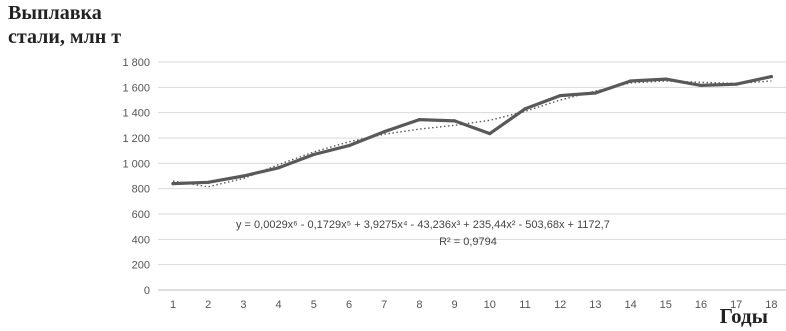 The height and width of the screenshot is (331, 786). What do you see at coordinates (208, 305) in the screenshot?
I see `x-tick-label: 2` at bounding box center [208, 305].